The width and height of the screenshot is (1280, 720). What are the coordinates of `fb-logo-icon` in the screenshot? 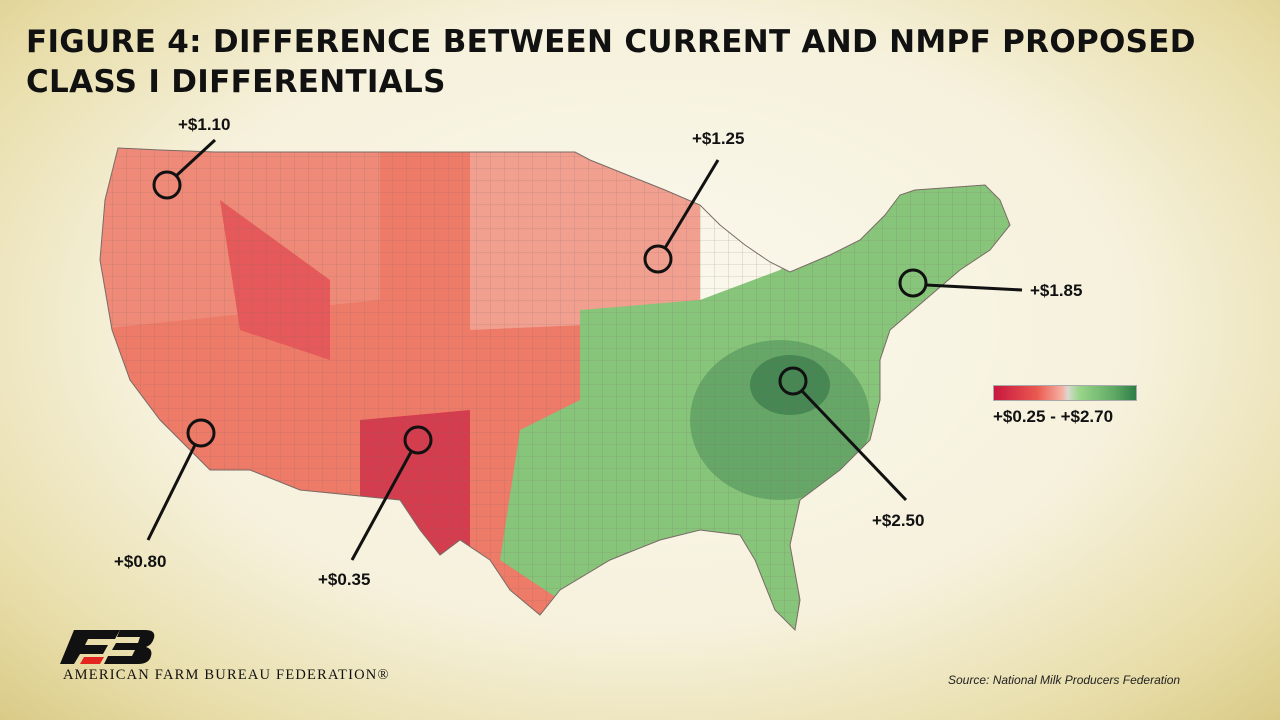 It's located at (107, 647).